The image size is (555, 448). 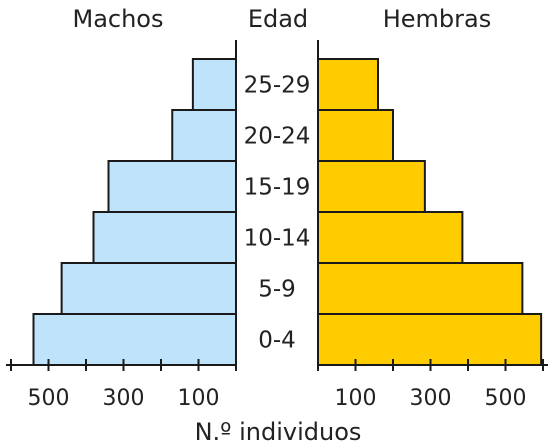 What do you see at coordinates (278, 432) in the screenshot?
I see `x-axis-label: N.º individuos` at bounding box center [278, 432].